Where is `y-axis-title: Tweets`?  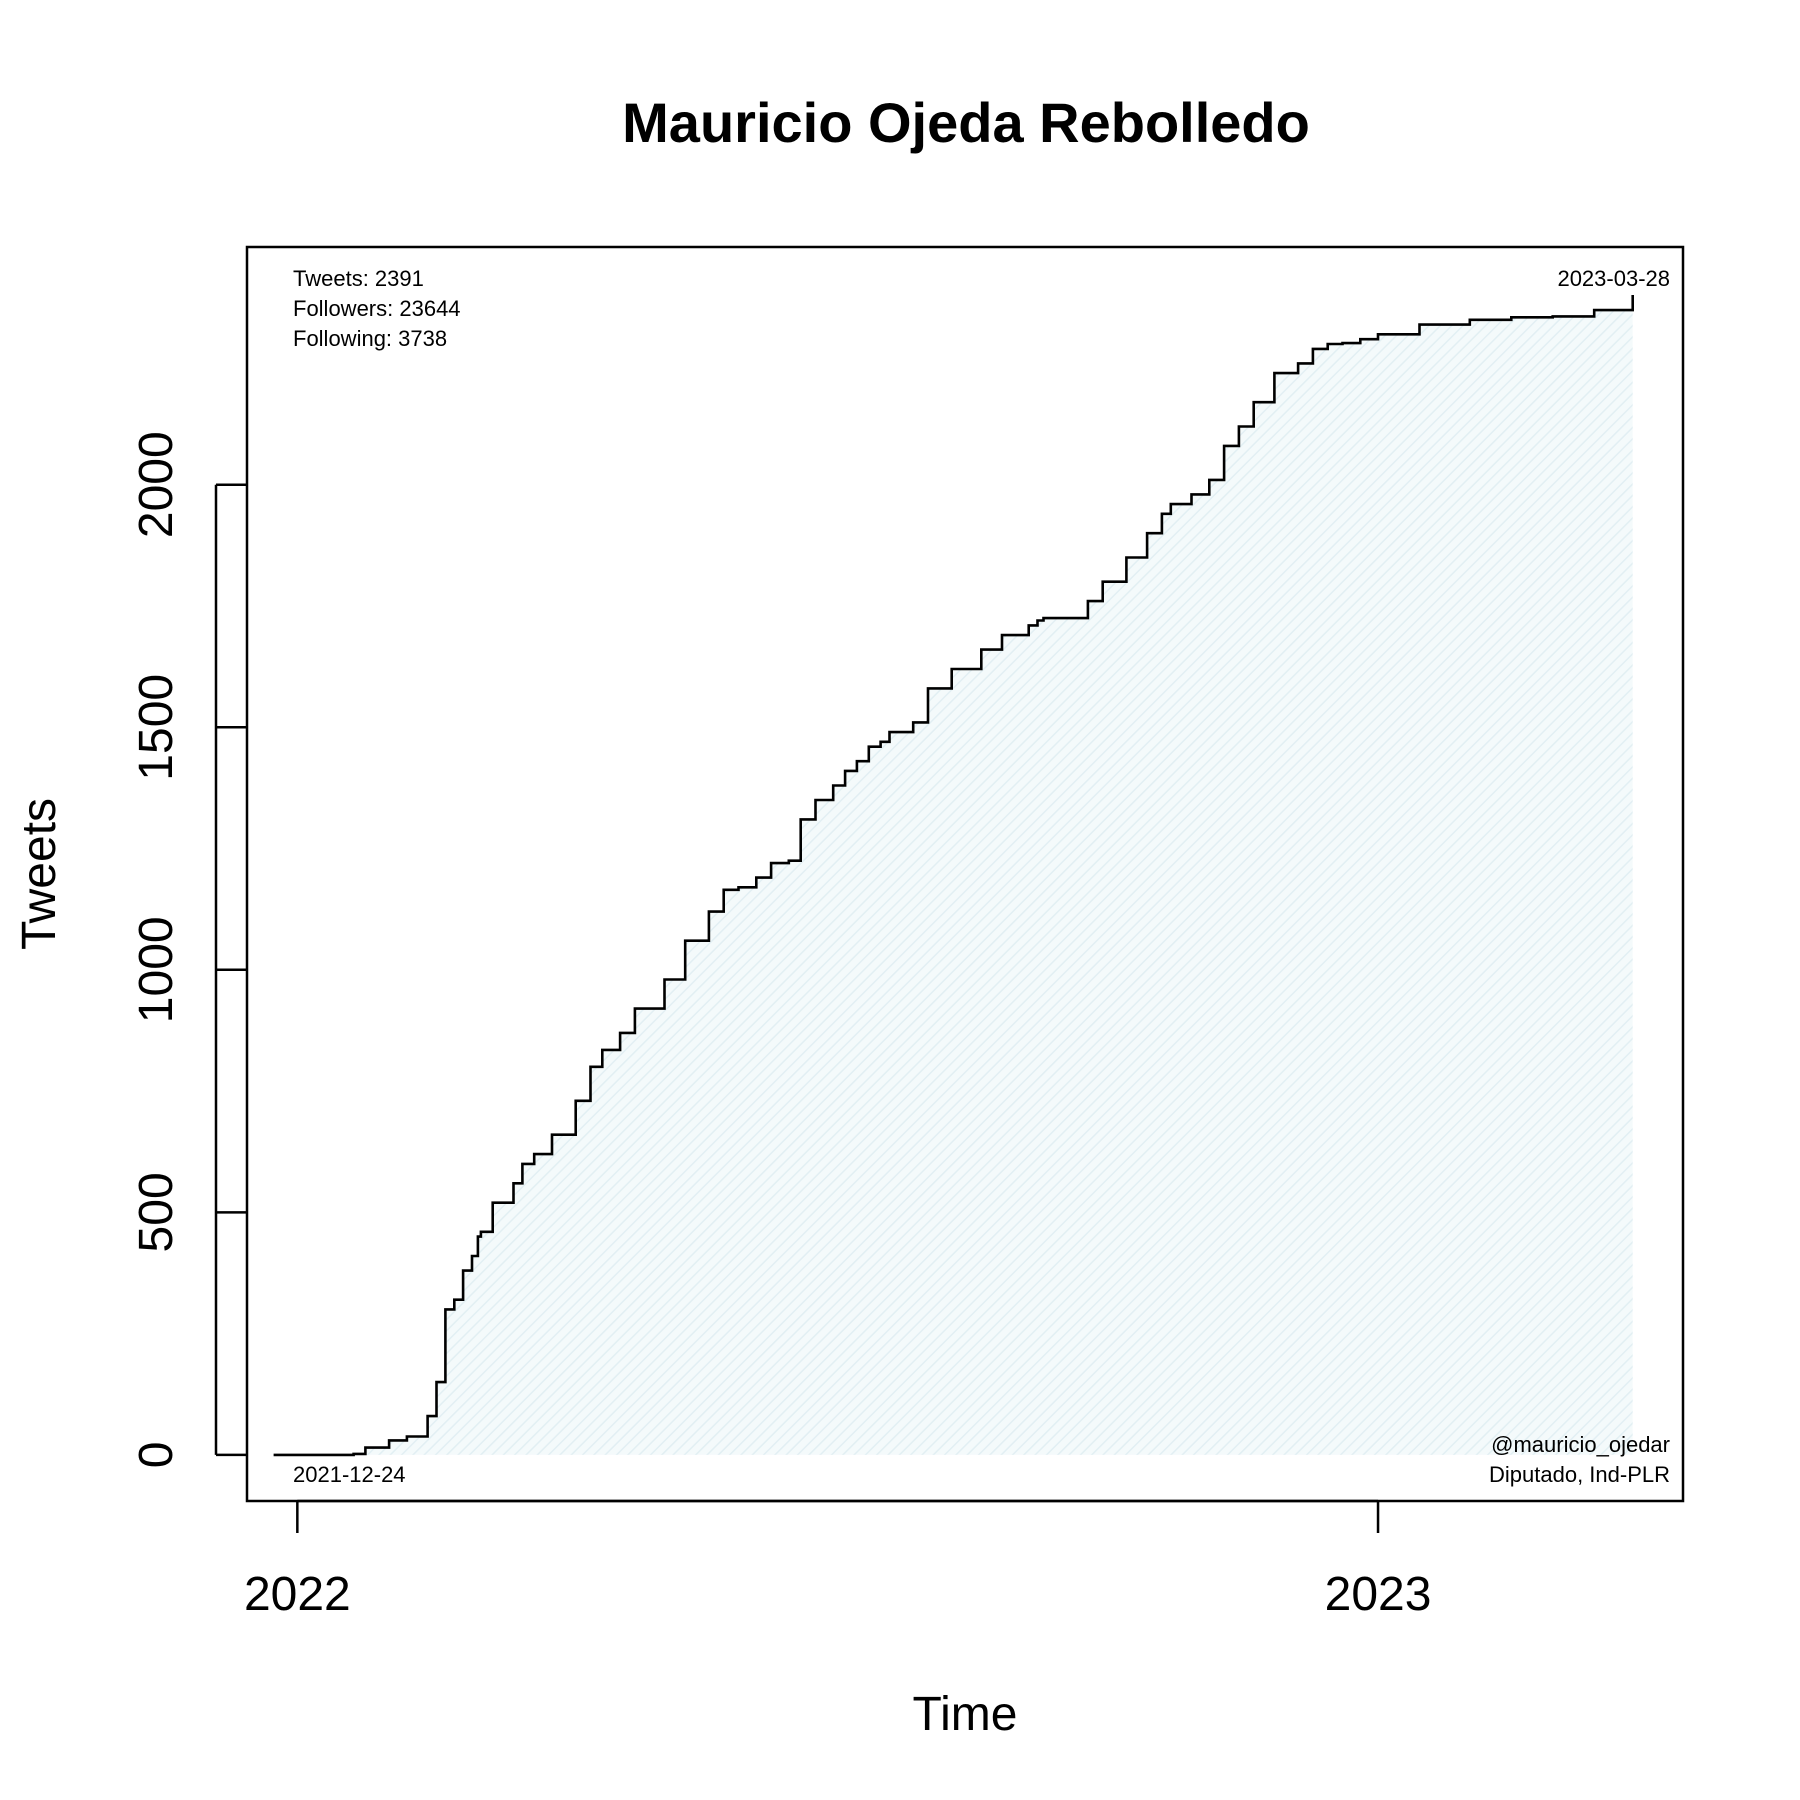 y-axis-title: Tweets is located at coordinates (39, 874).